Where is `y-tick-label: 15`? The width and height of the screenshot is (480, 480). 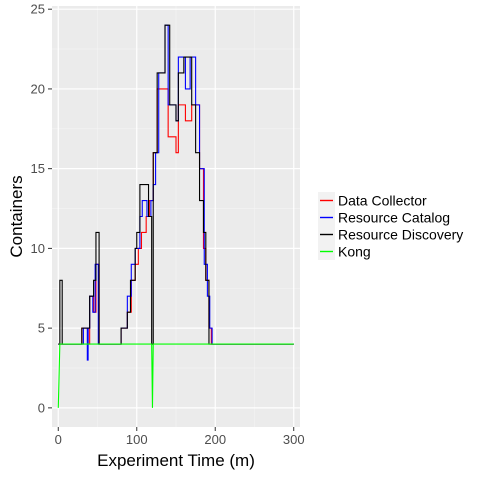
y-tick-label: 15 is located at coordinates (38, 168).